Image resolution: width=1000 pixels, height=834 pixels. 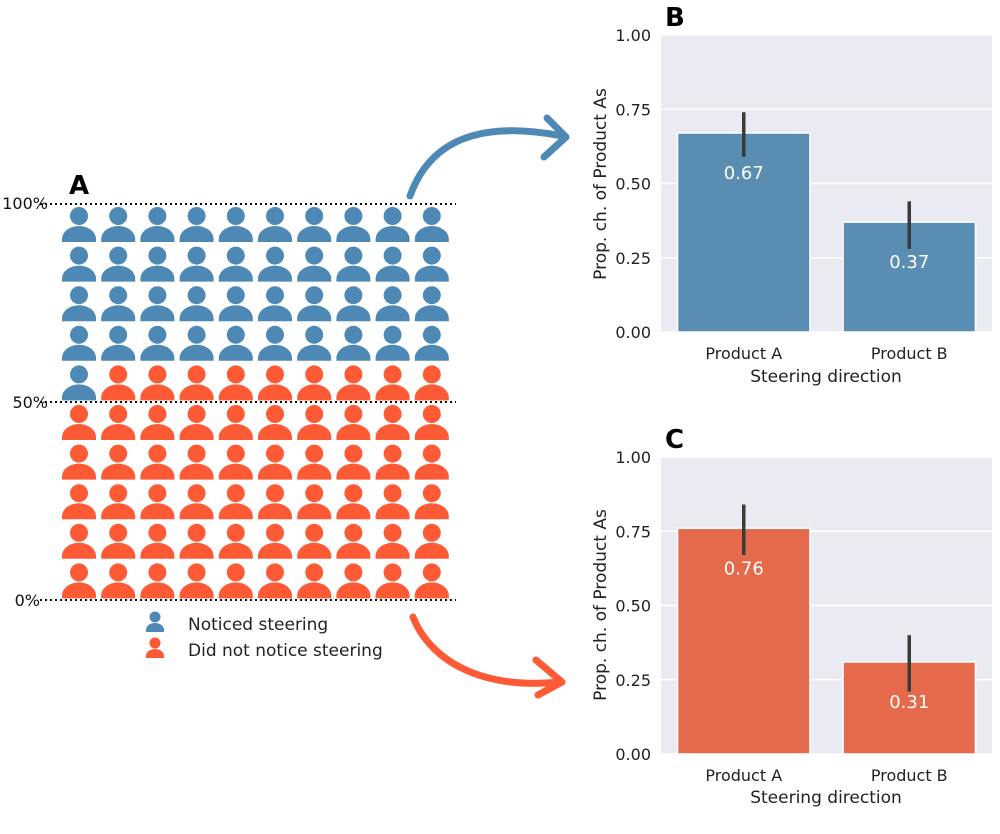 I want to click on arrow-to-panel-b, so click(x=488, y=157).